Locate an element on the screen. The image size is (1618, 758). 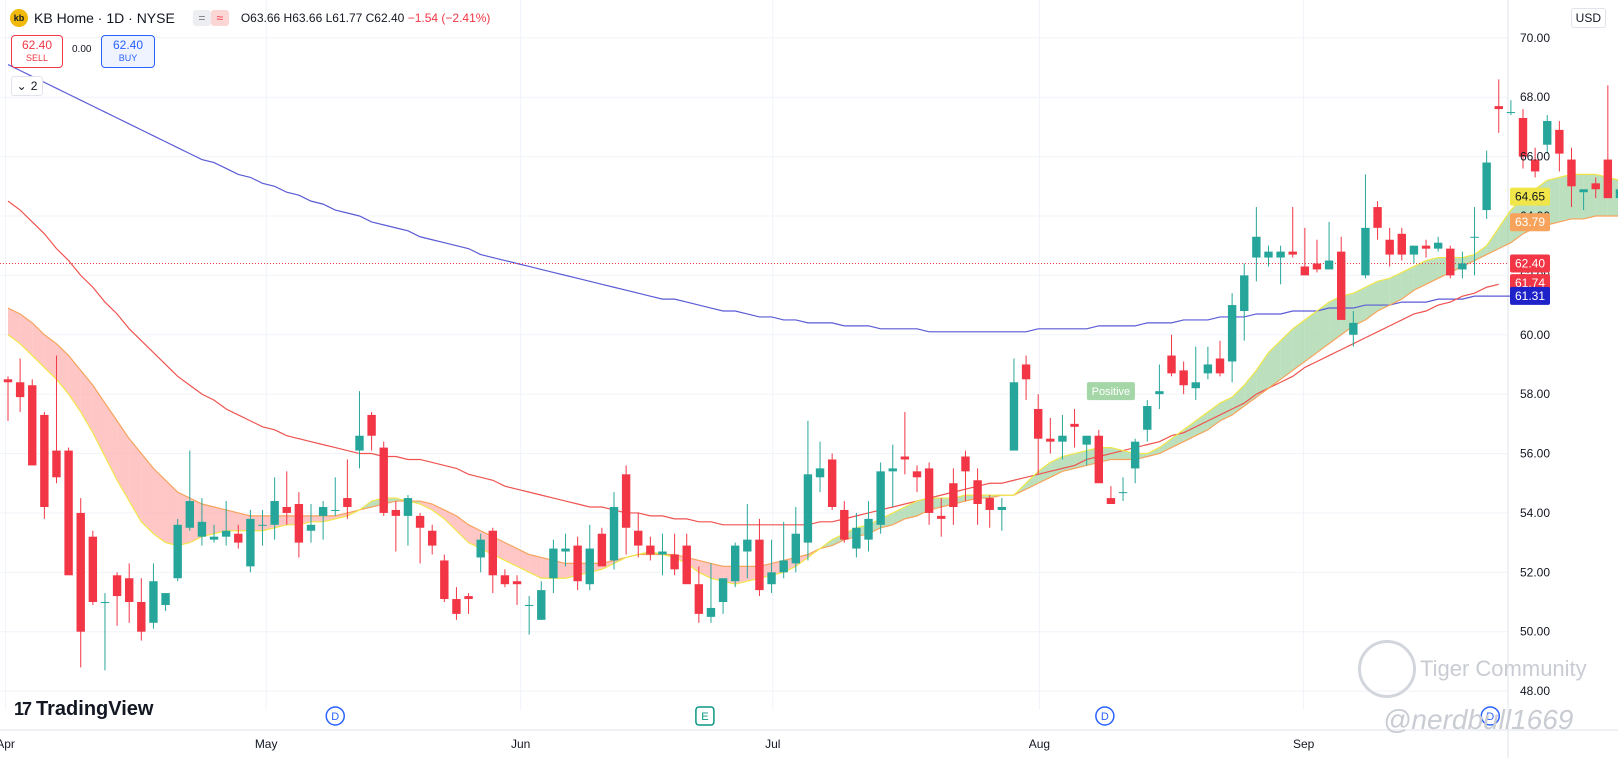
currency-selector: USD is located at coordinates (1588, 18).